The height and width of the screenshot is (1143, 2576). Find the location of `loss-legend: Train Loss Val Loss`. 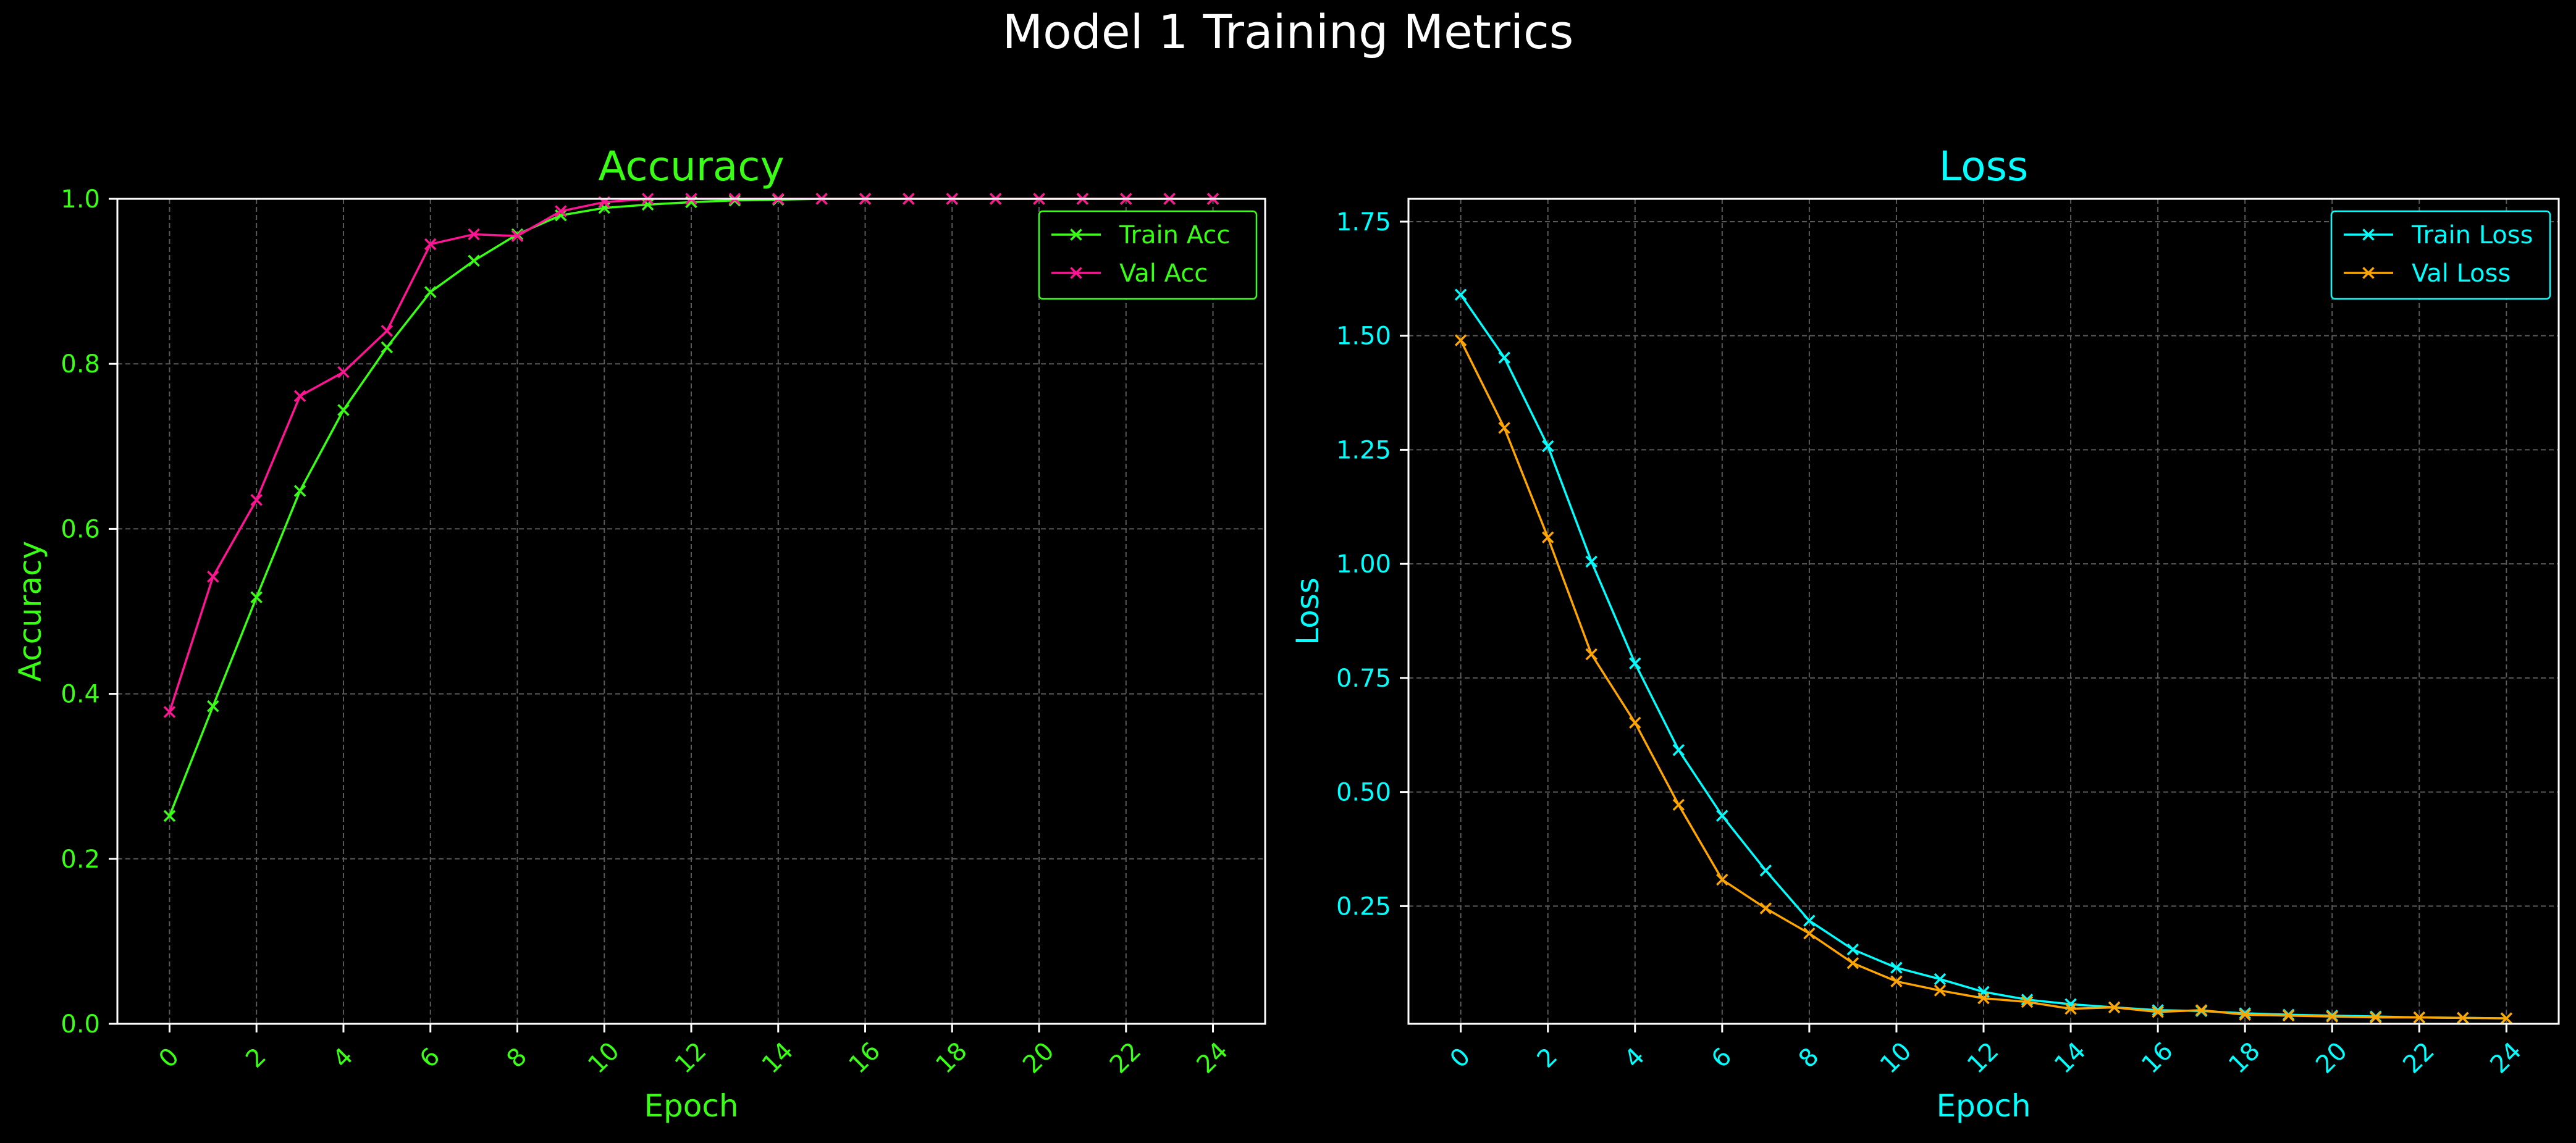

loss-legend: Train Loss Val Loss is located at coordinates (2440, 255).